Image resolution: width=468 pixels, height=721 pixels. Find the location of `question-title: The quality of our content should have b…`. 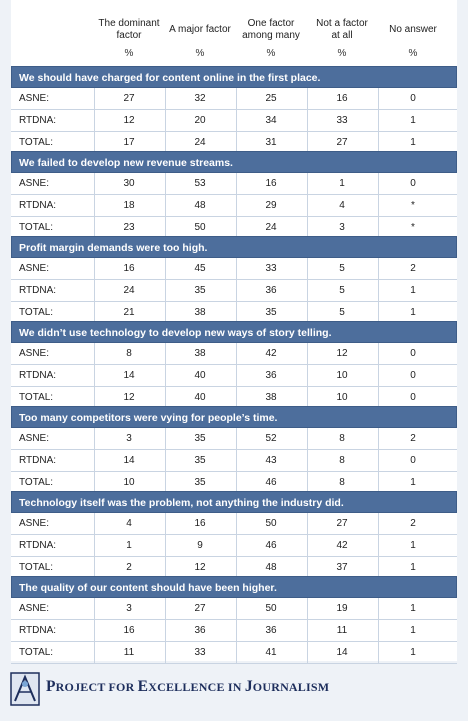

question-title: The quality of our content should have b… is located at coordinates (234, 587).